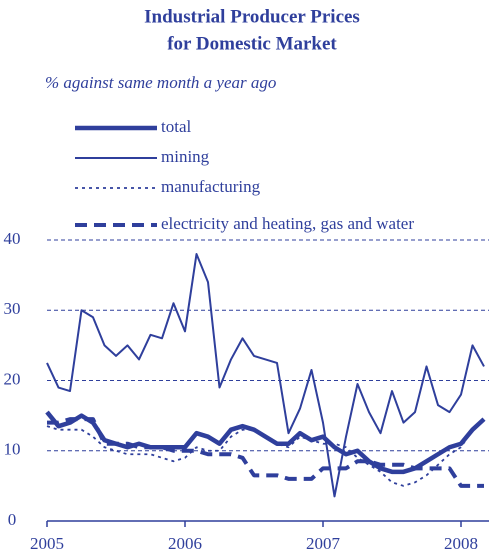 The image size is (489, 554). Describe the element at coordinates (176, 126) in the screenshot. I see `legend-label: total` at that location.